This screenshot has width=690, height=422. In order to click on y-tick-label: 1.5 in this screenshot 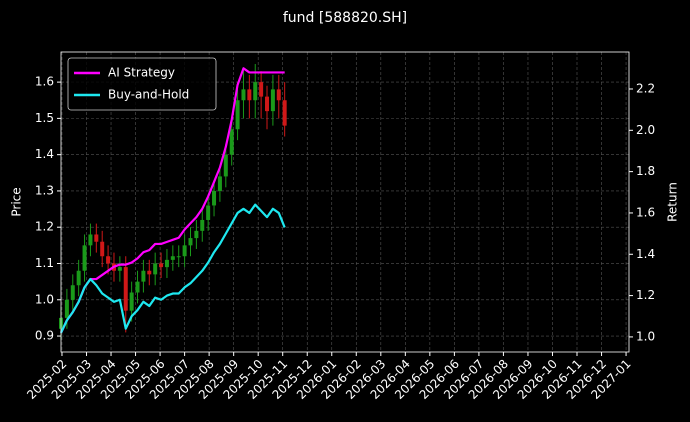, I will do `click(44, 118)`.